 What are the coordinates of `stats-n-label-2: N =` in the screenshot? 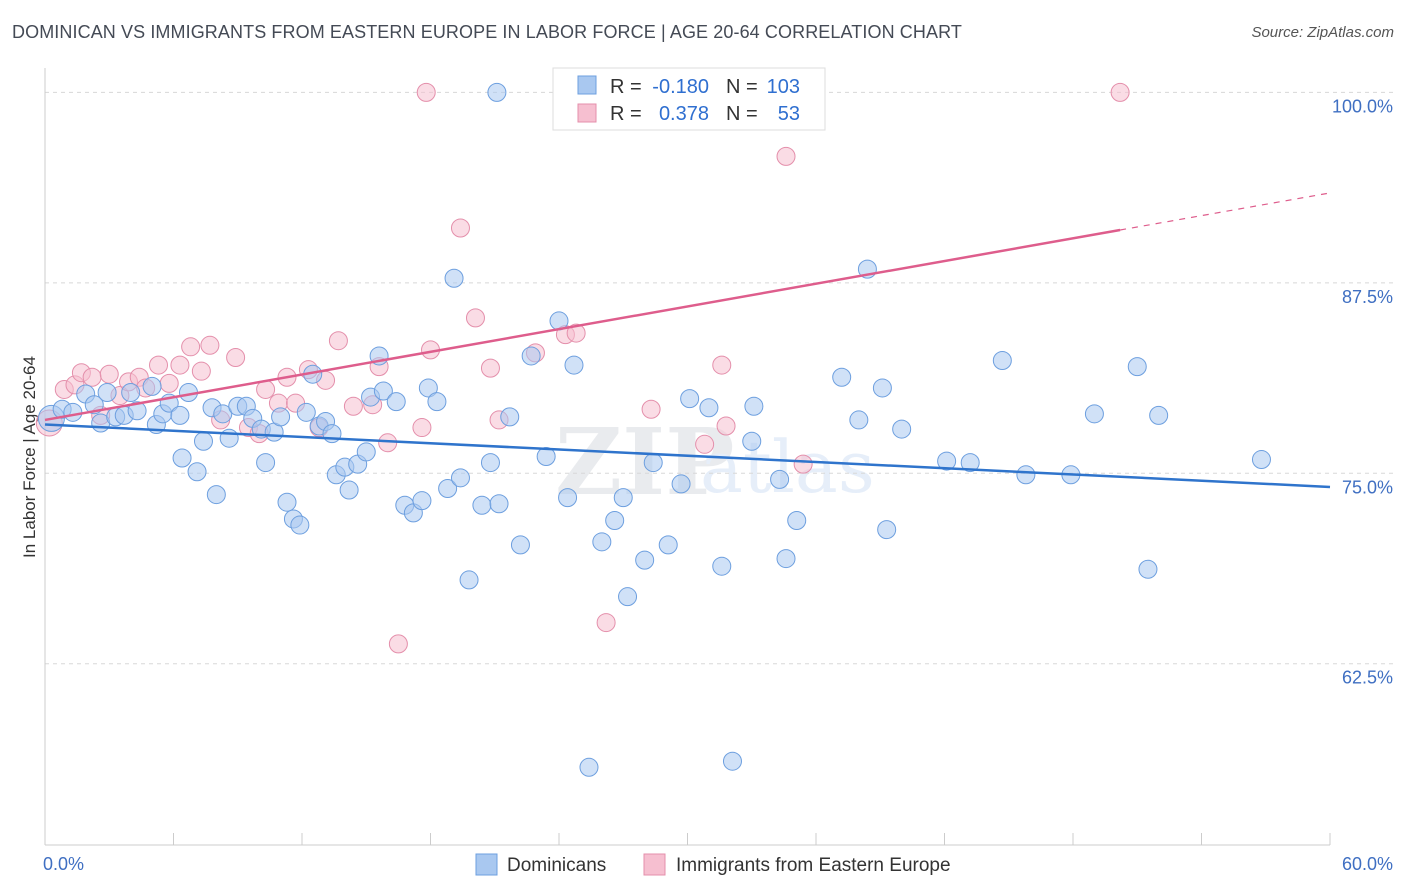 It's located at (742, 114).